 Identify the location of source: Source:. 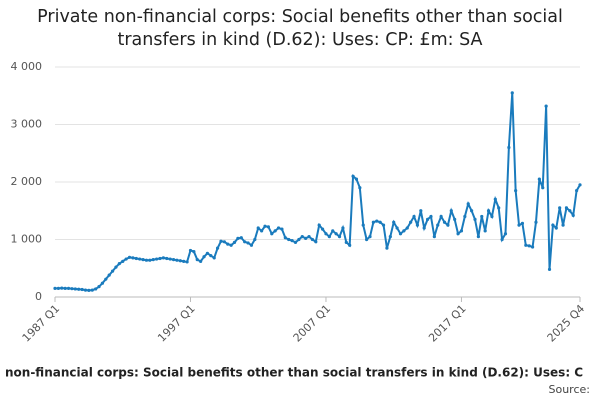
(570, 389).